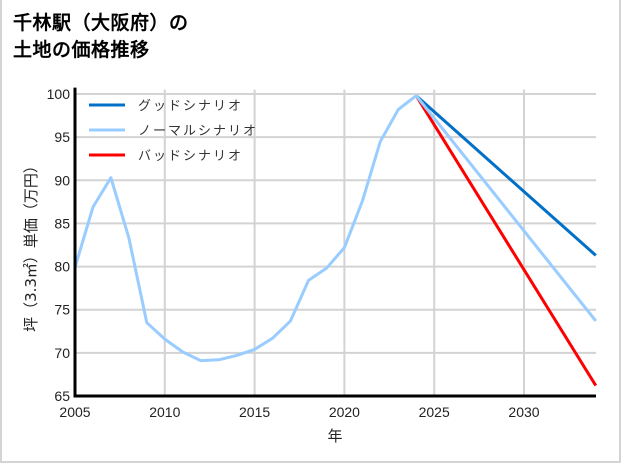 The image size is (621, 465). What do you see at coordinates (198, 131) in the screenshot?
I see `legend-label: ノーマルシナリオ` at bounding box center [198, 131].